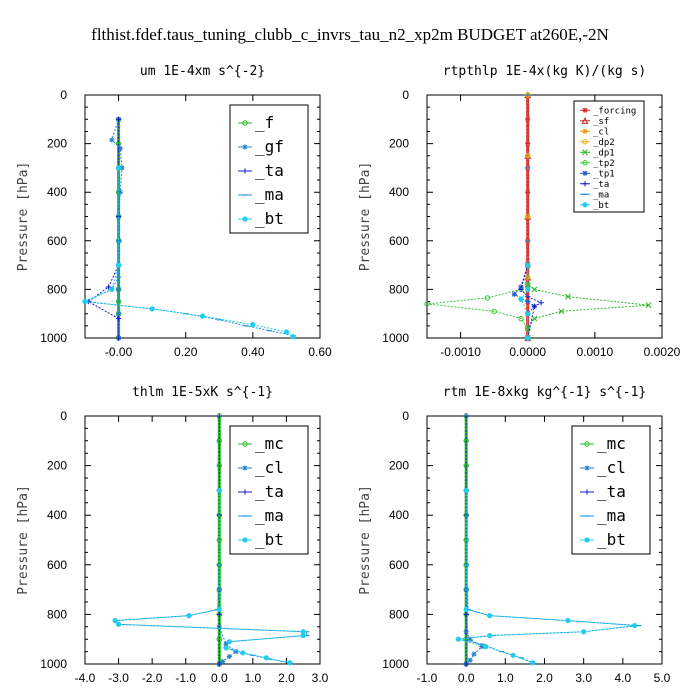 Image resolution: width=700 pixels, height=700 pixels. What do you see at coordinates (583, 678) in the screenshot?
I see `x-tick-label: 3.0` at bounding box center [583, 678].